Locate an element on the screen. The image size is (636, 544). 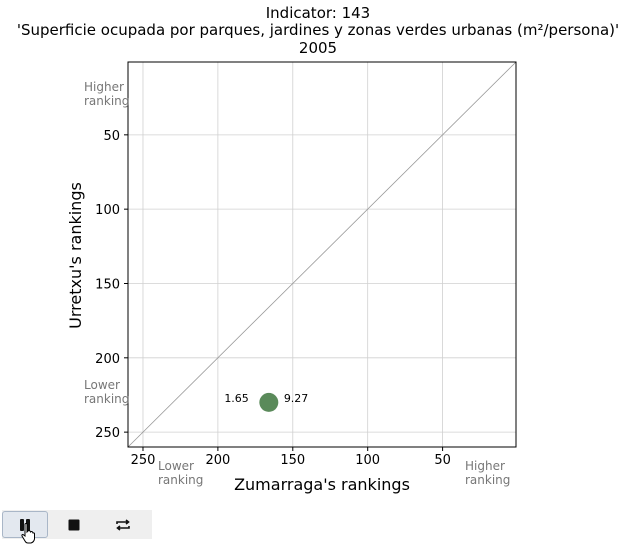
x-tick-label: 100 is located at coordinates (367, 460).